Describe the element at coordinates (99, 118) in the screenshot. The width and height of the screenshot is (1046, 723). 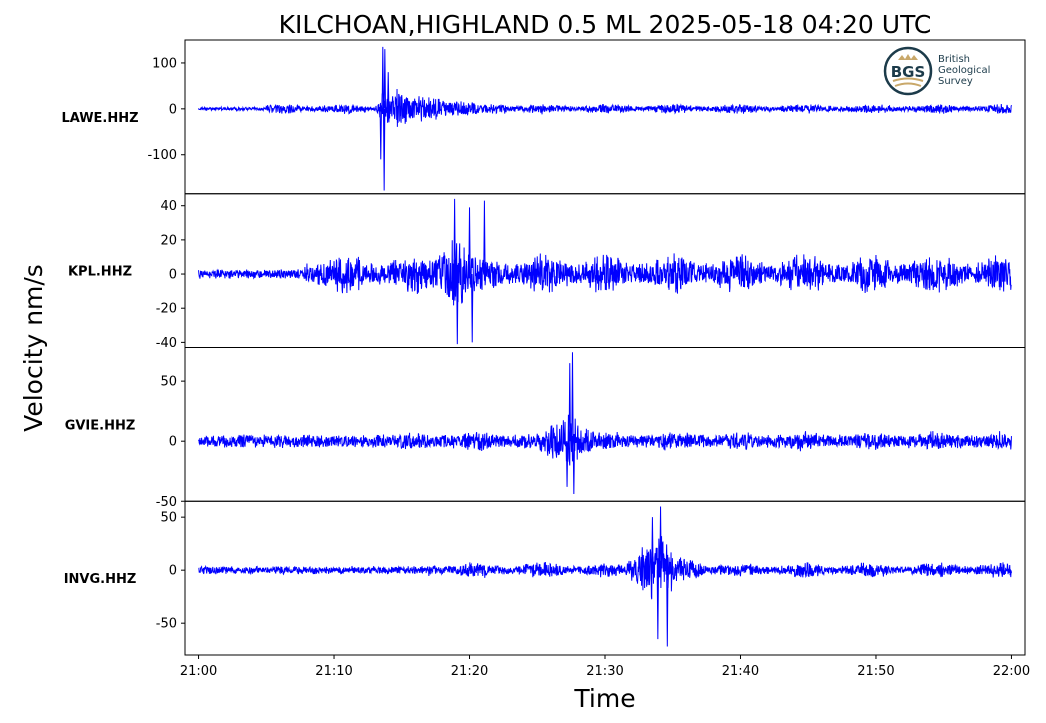
I see `station-label: LAWE.HHZ` at that location.